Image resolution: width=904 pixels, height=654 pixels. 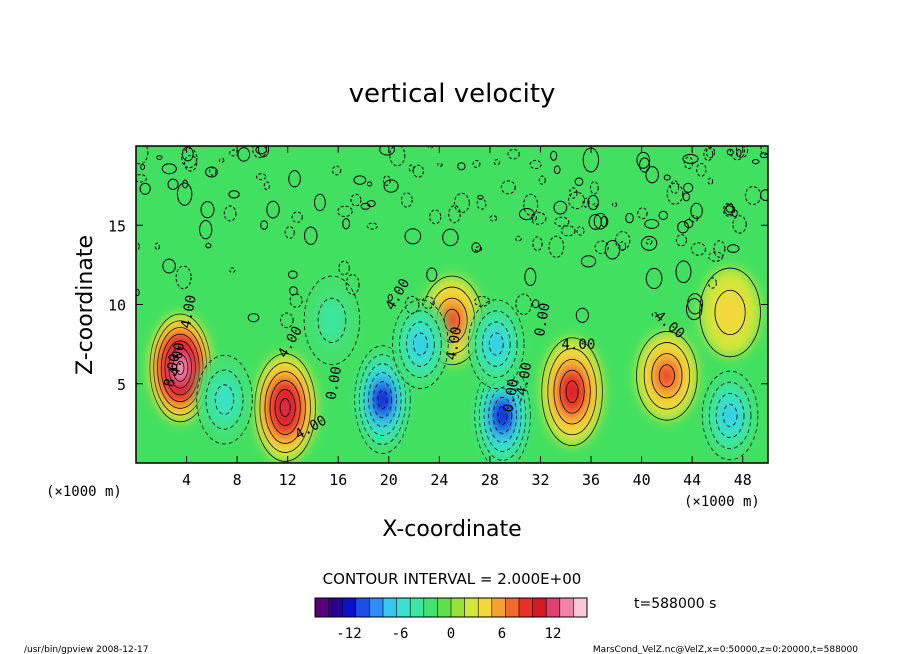 What do you see at coordinates (452, 94) in the screenshot?
I see `chart-title: vertical velocity` at bounding box center [452, 94].